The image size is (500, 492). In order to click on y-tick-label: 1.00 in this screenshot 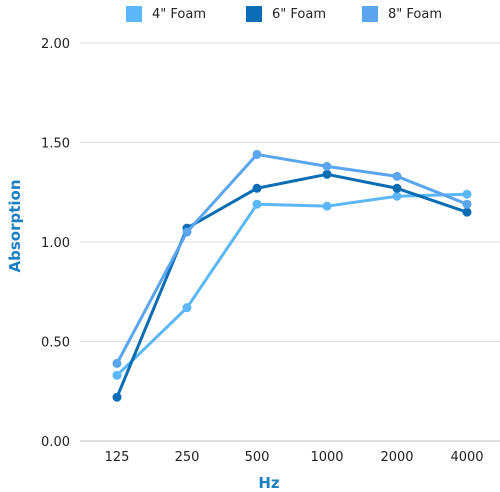, I will do `click(55, 243)`.